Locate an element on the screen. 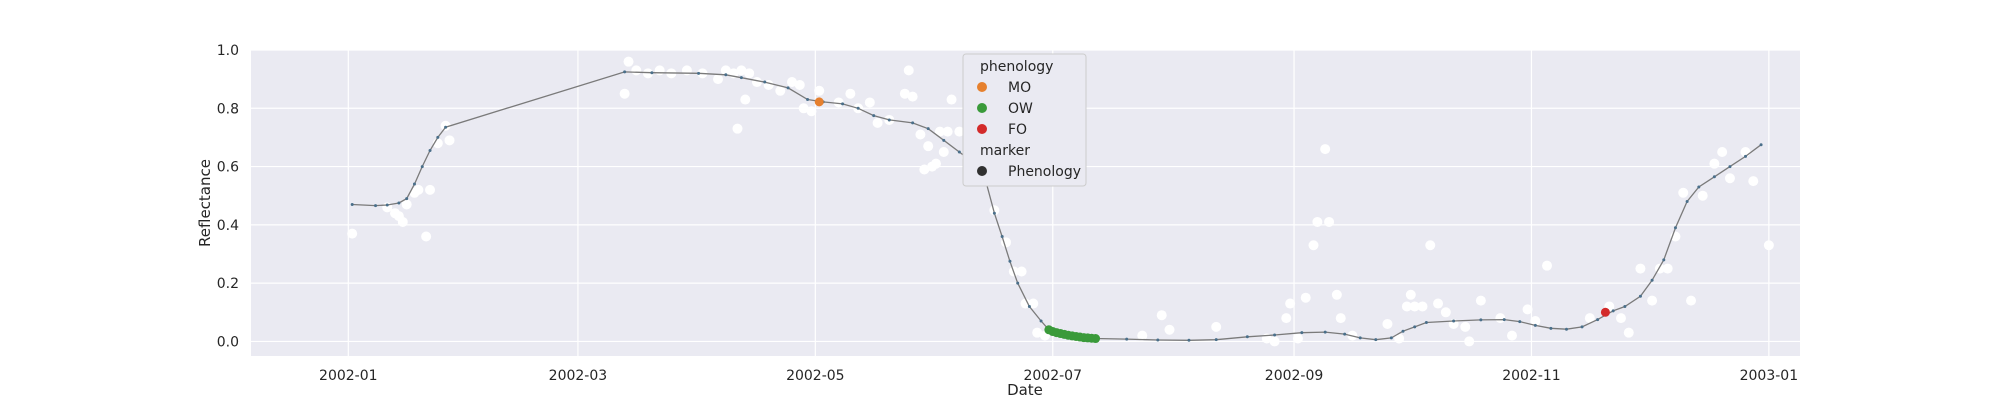  legend-title-marker: marker is located at coordinates (1005, 151).